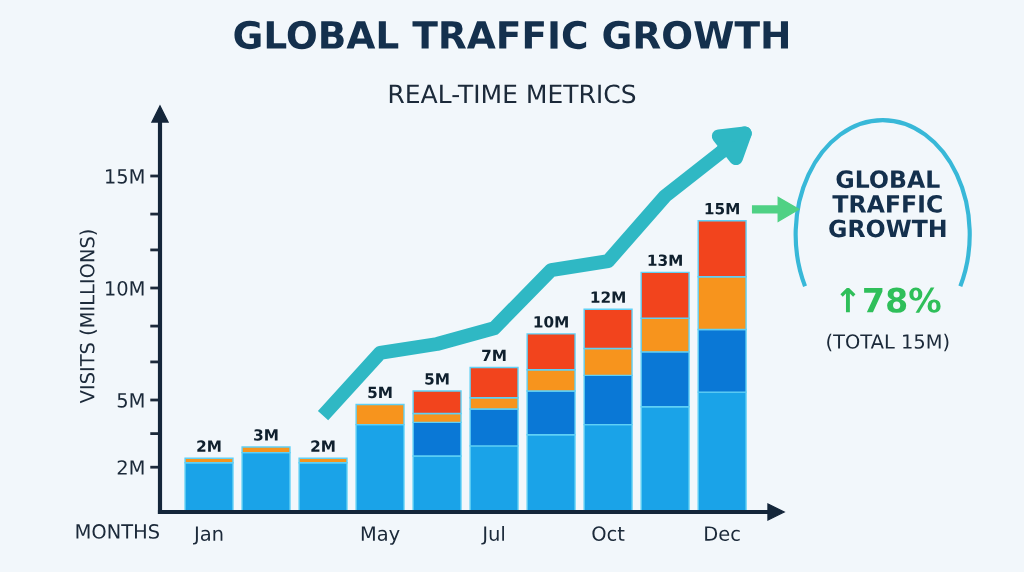  I want to click on annotation: 13M, so click(665, 260).